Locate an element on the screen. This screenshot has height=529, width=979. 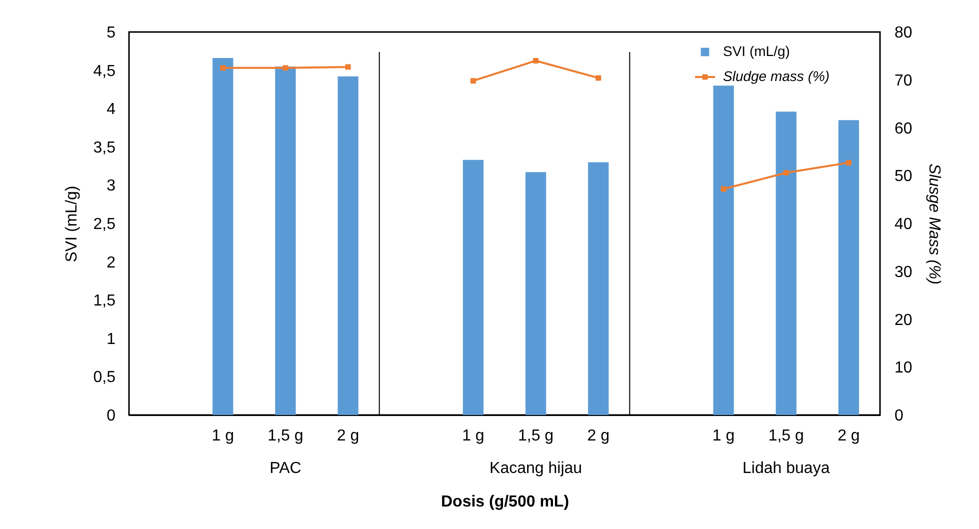
y-tick-label: 2 is located at coordinates (111, 263).